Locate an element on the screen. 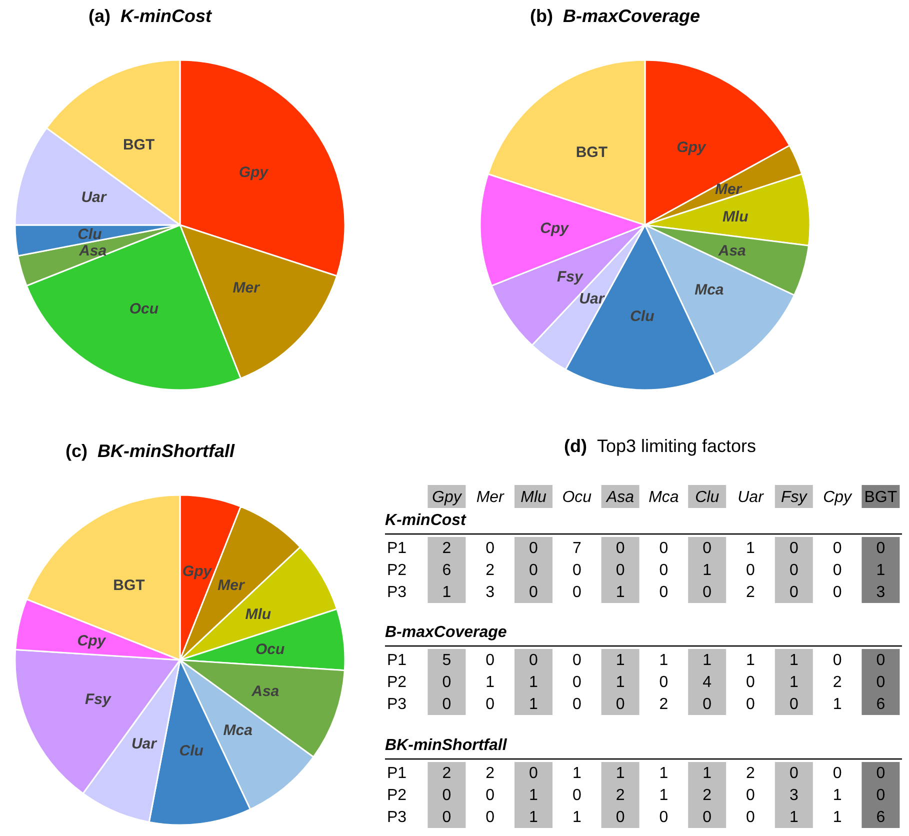 The image size is (909, 836). x-tick-label: Clu is located at coordinates (707, 497).